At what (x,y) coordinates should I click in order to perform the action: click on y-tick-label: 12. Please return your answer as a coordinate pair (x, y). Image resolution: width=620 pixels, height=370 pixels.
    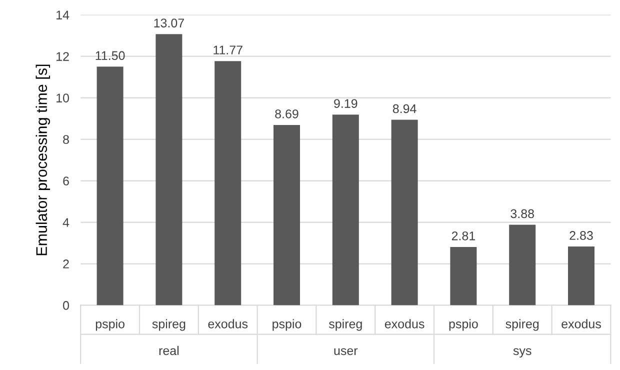
    Looking at the image, I should click on (62, 56).